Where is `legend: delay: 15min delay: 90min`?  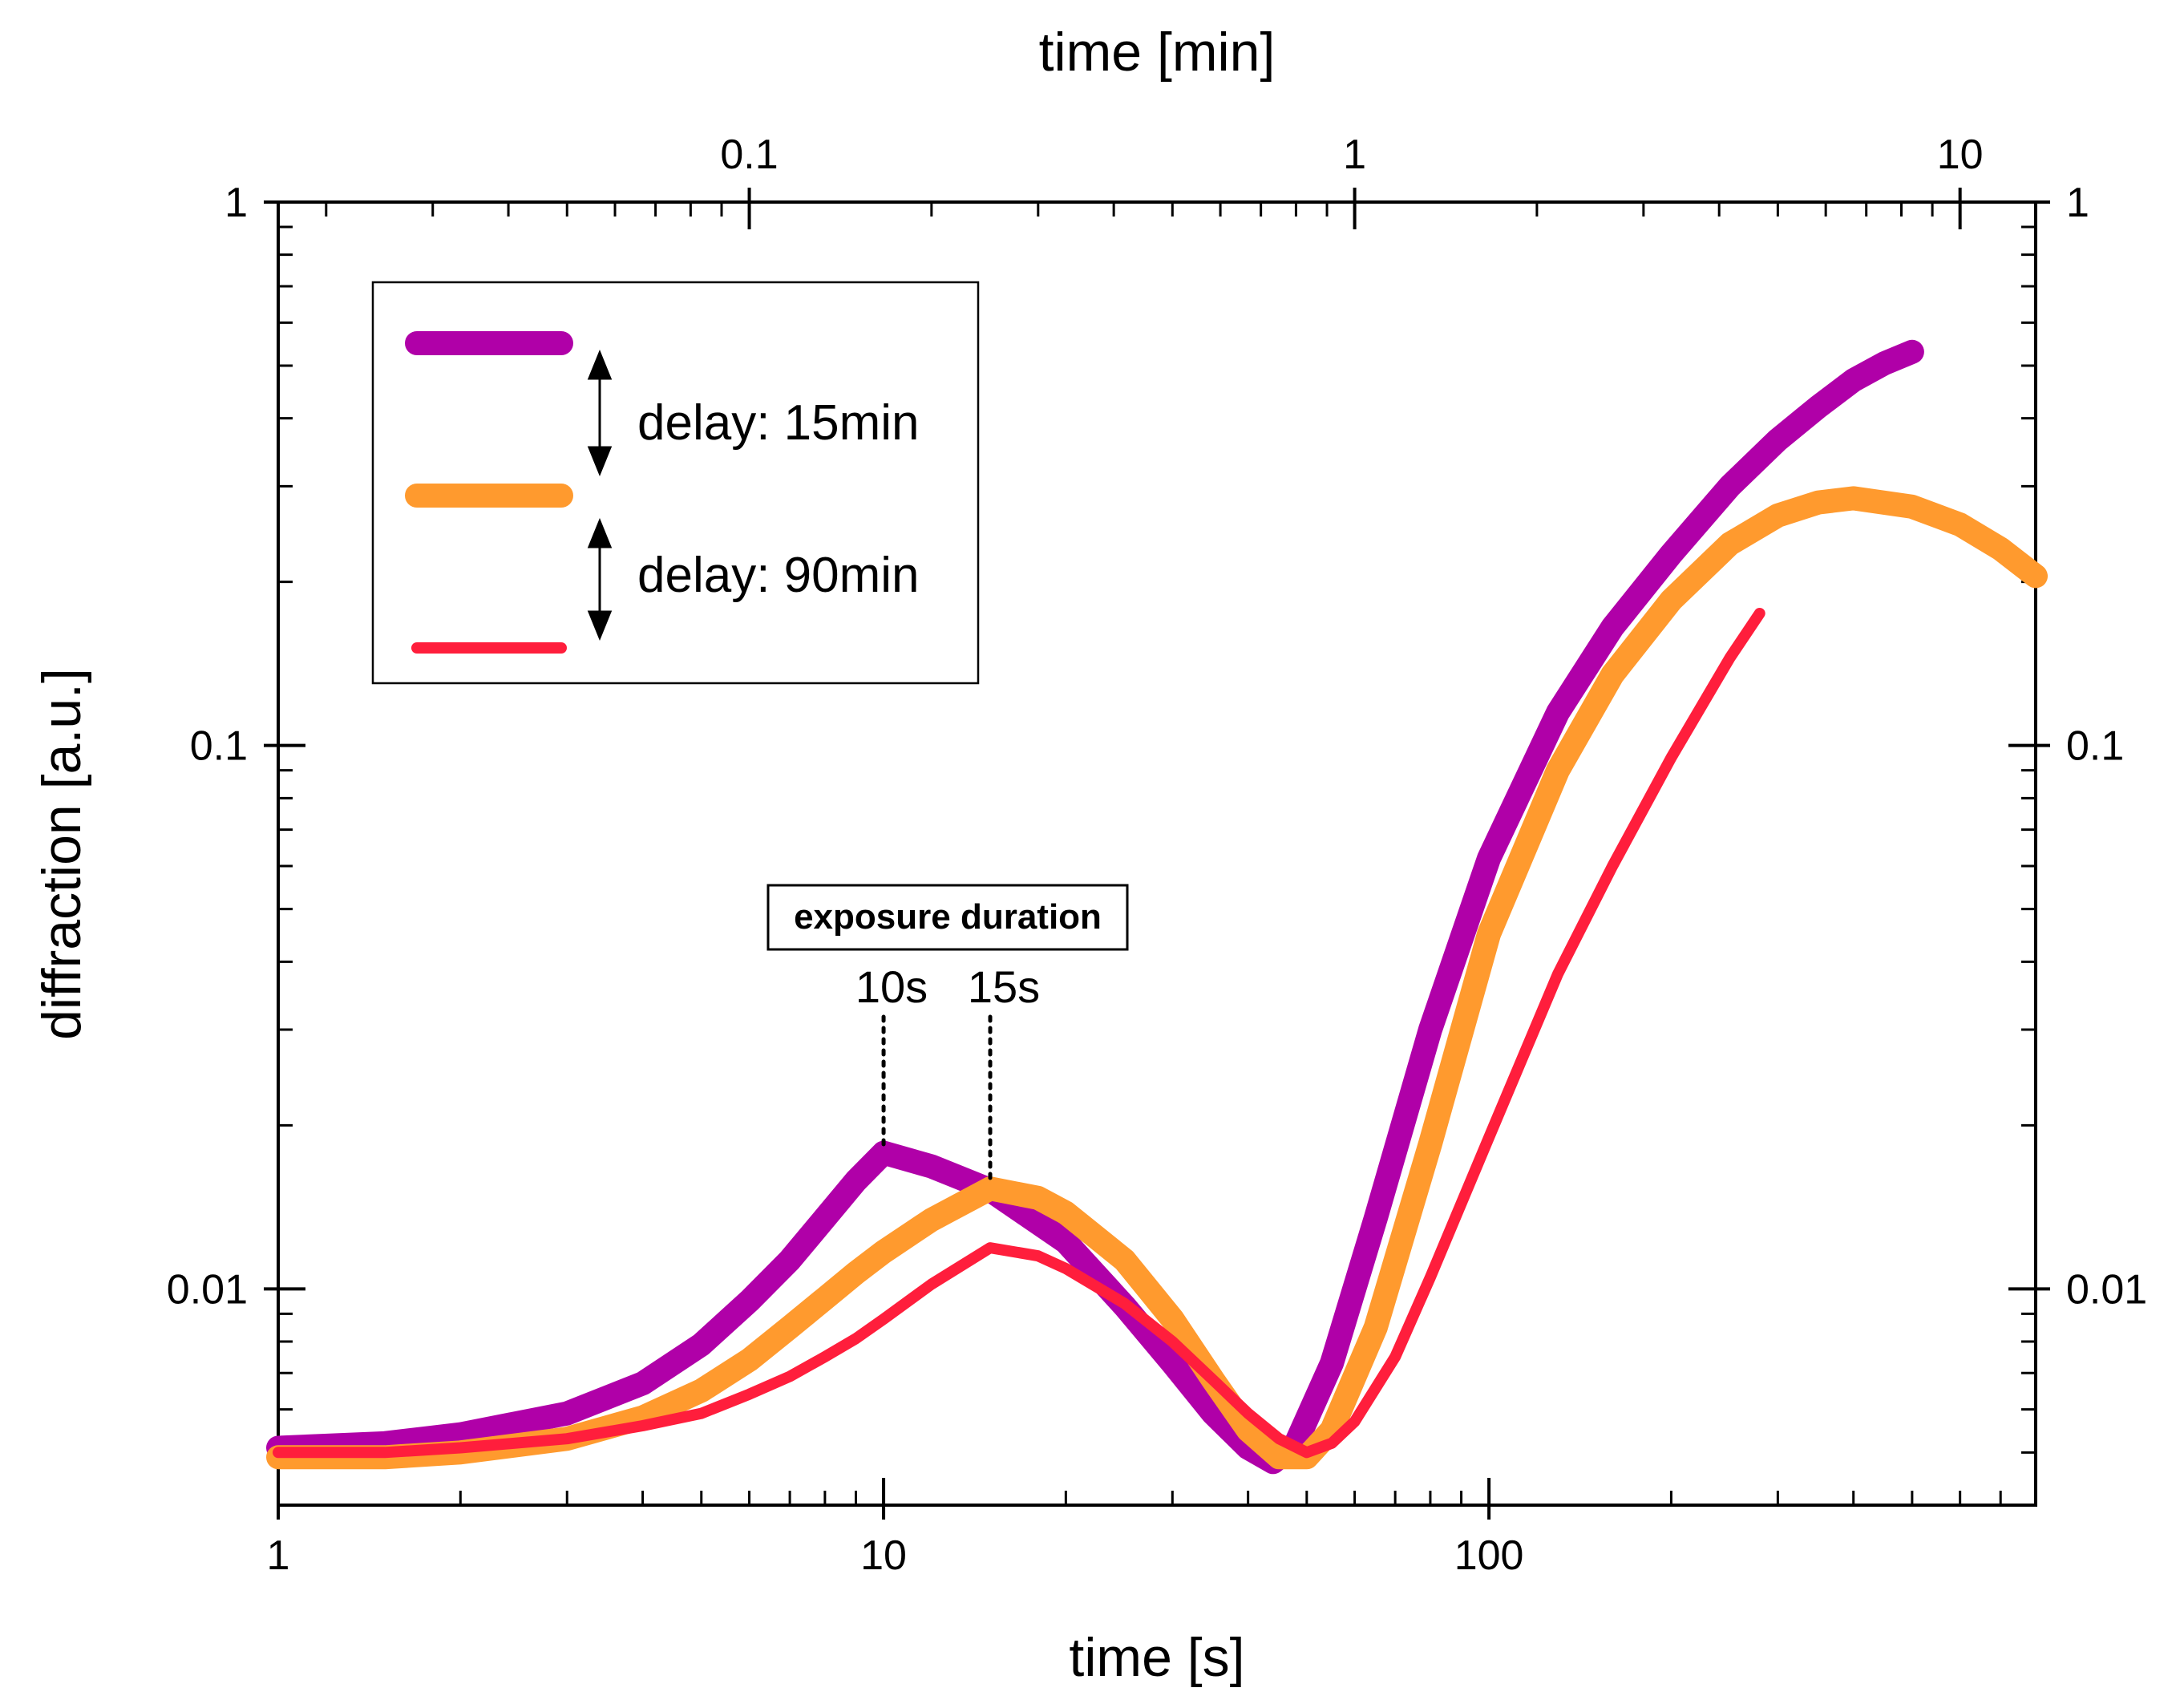
legend: delay: 15min delay: 90min is located at coordinates (676, 483).